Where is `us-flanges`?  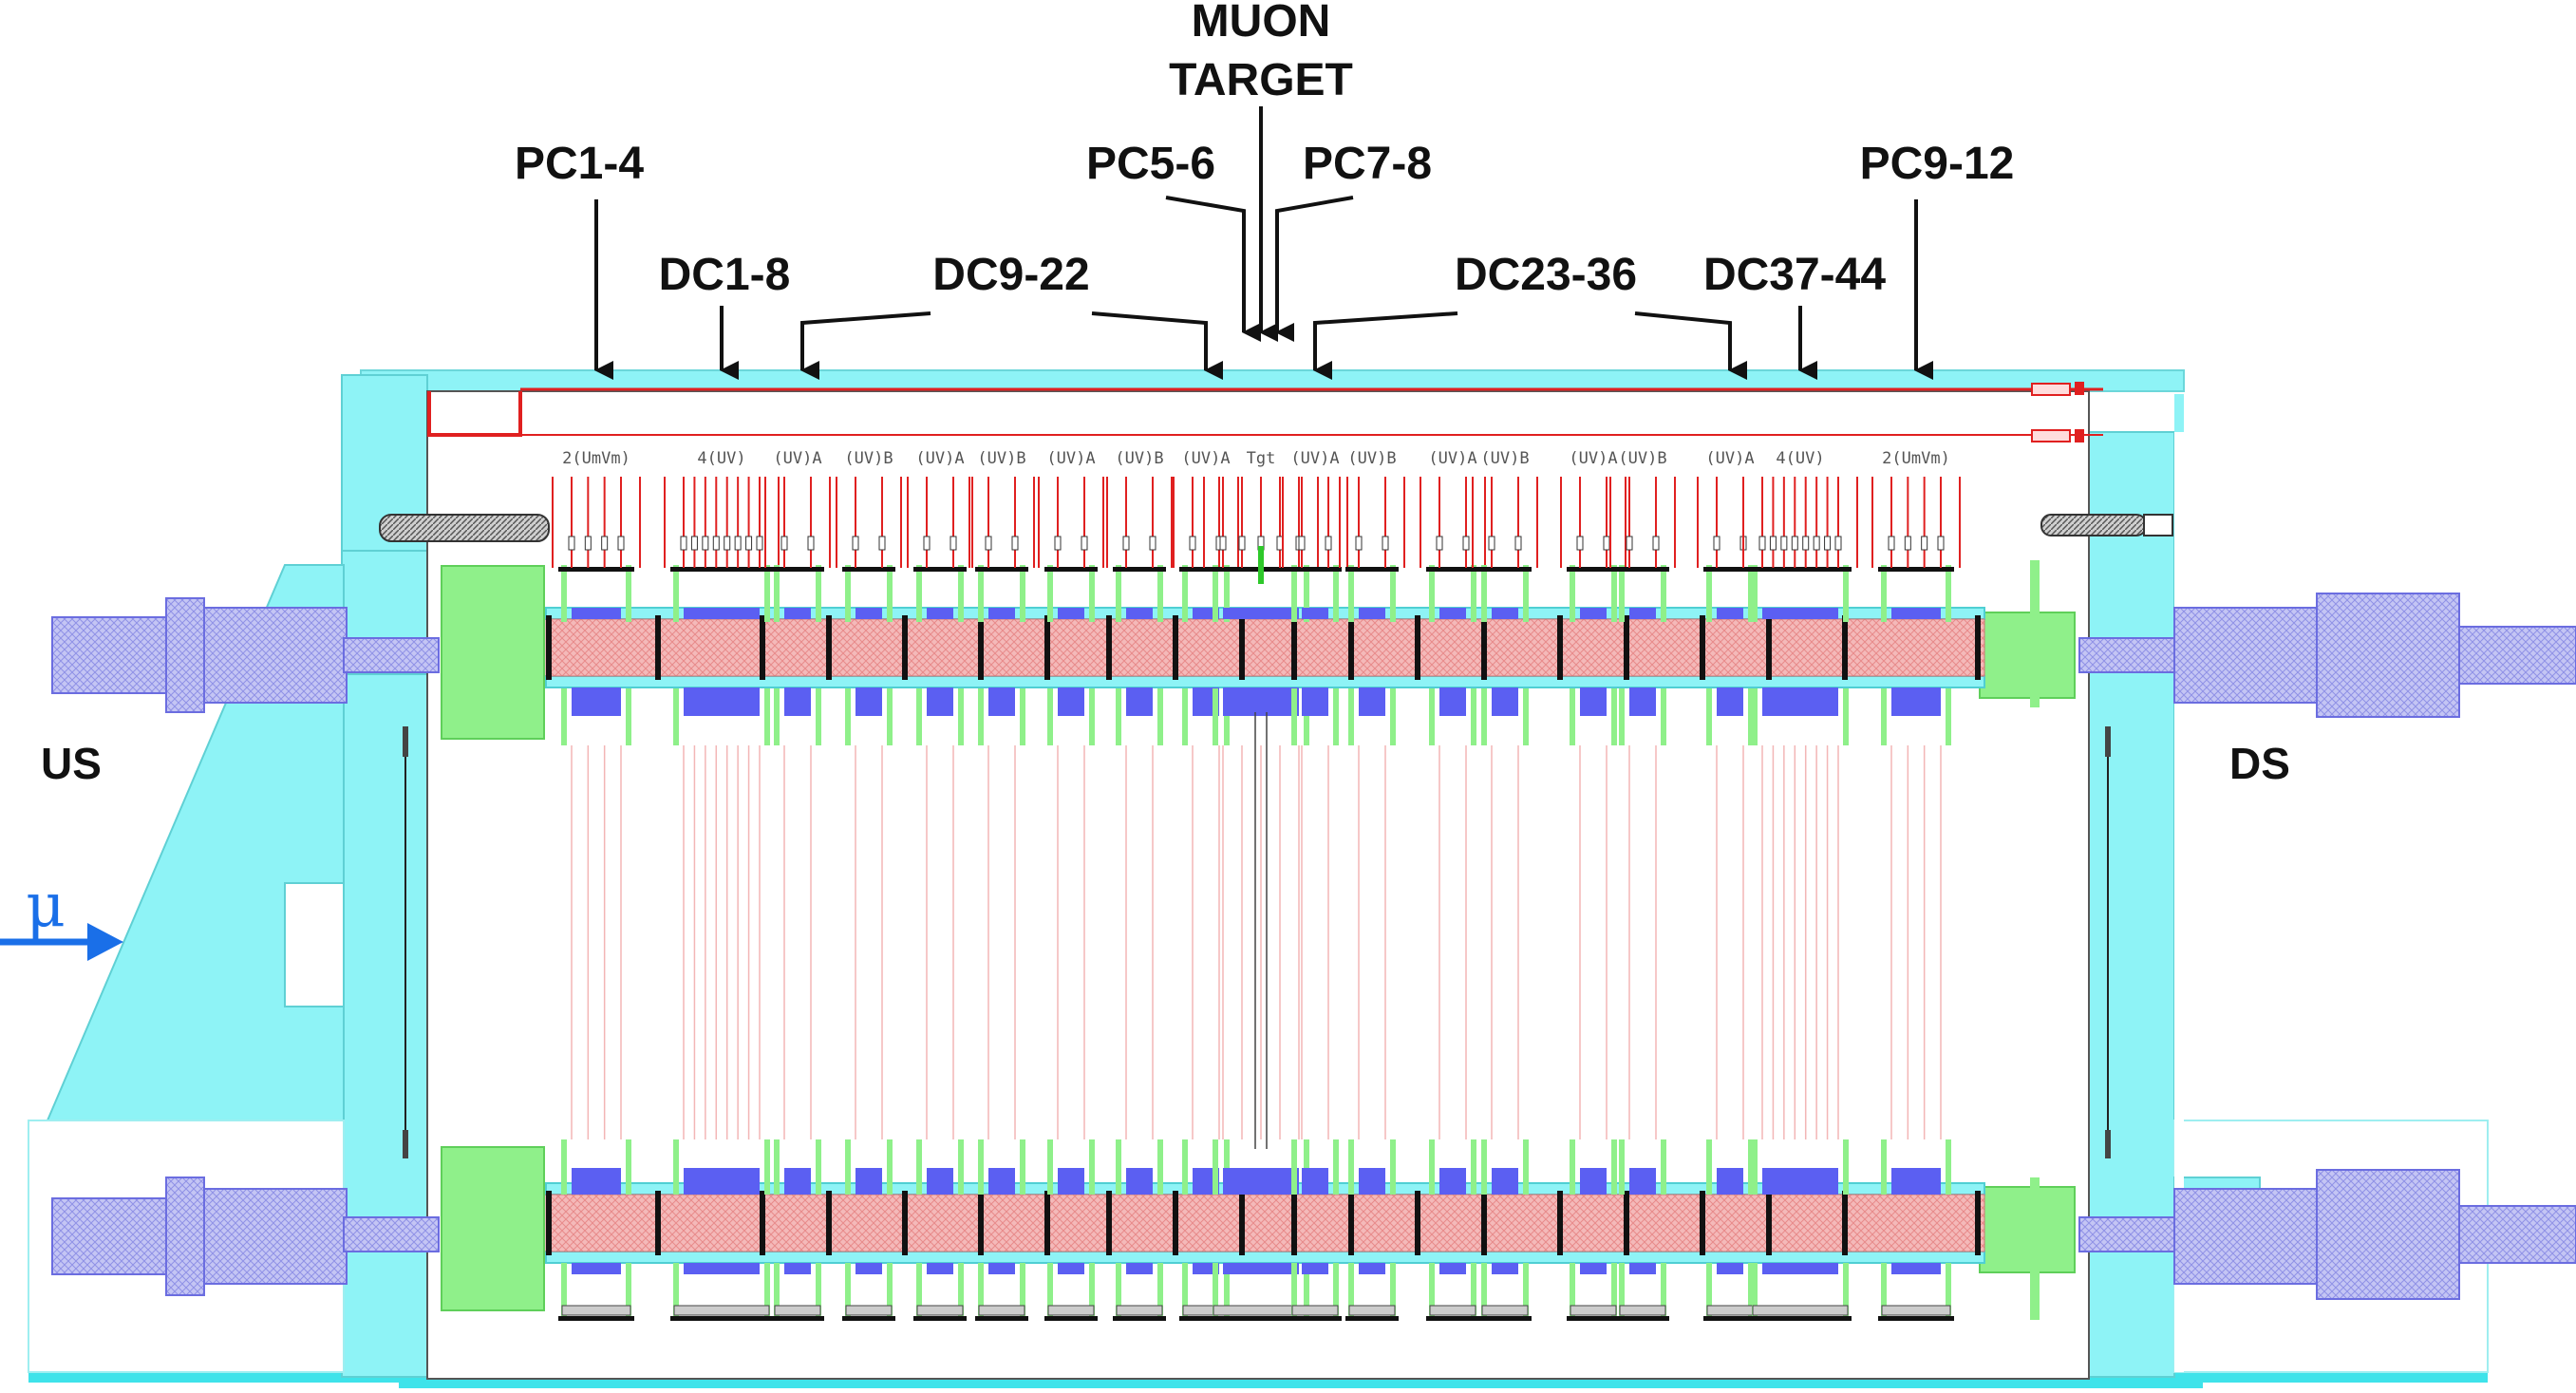 us-flanges is located at coordinates (245, 946).